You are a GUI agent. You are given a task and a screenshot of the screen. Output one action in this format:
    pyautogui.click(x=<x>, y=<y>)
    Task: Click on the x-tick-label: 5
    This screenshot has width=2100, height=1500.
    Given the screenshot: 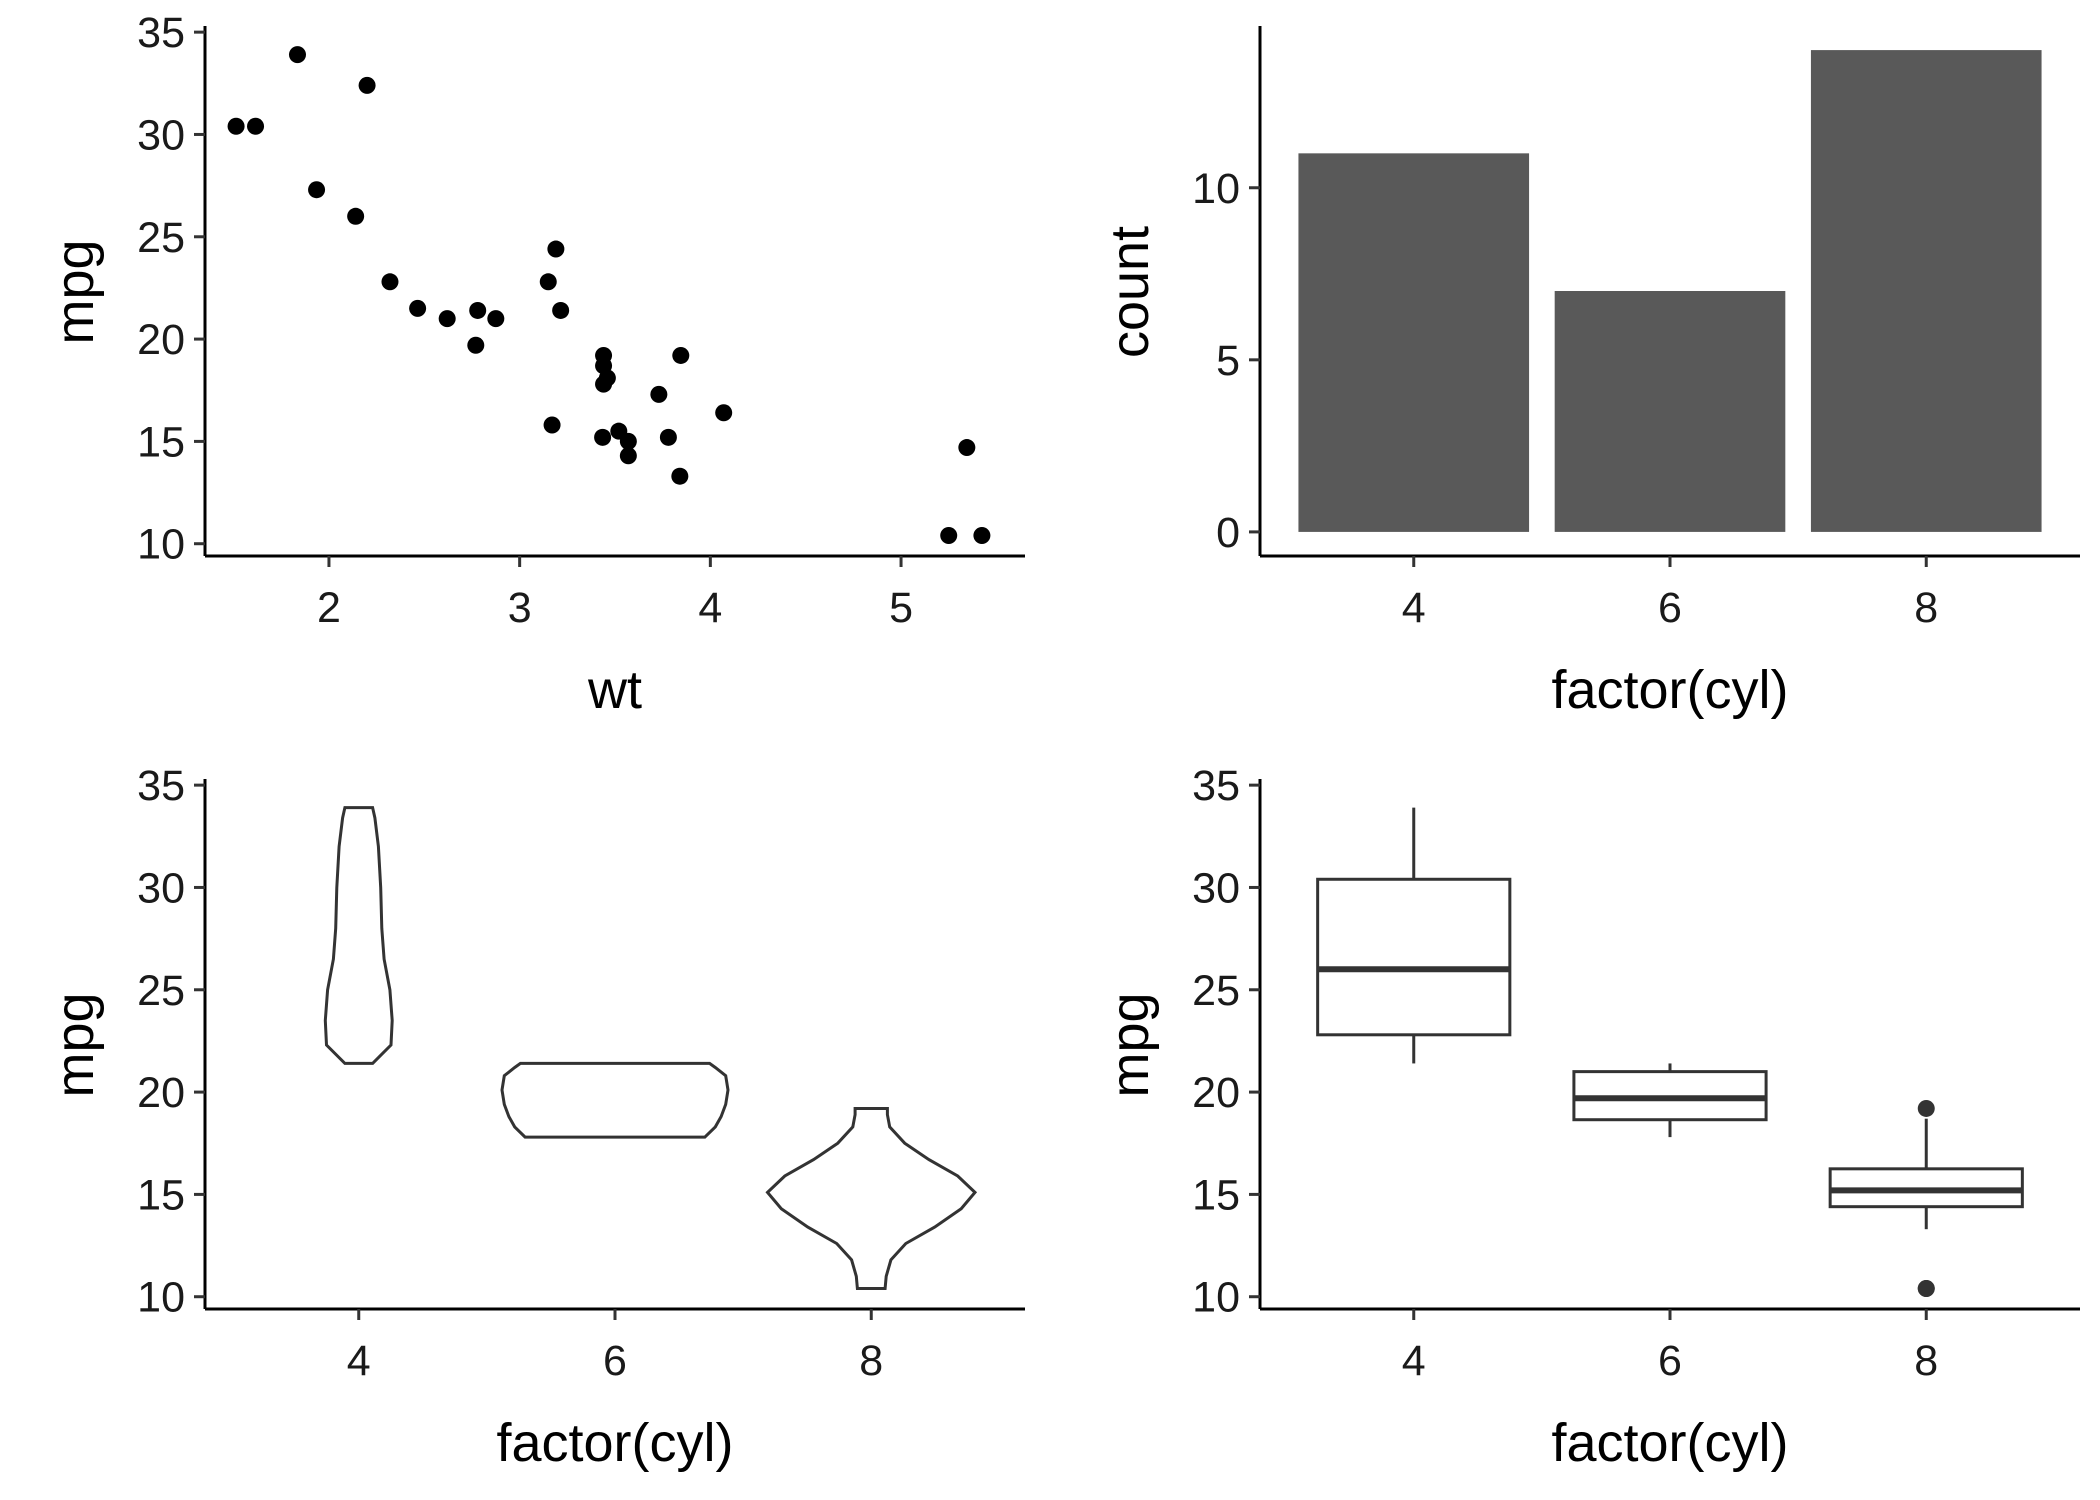 What is the action you would take?
    pyautogui.click(x=901, y=608)
    